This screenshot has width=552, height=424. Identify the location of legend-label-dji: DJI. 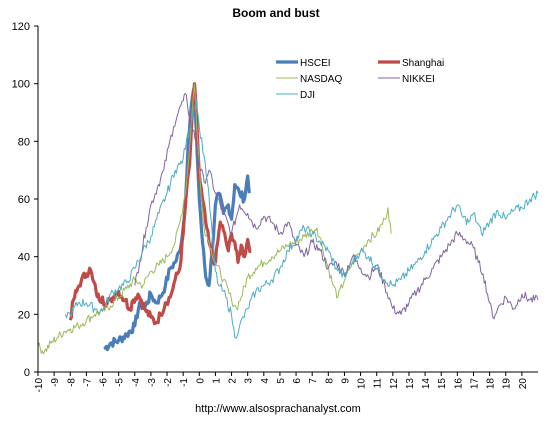
(307, 95).